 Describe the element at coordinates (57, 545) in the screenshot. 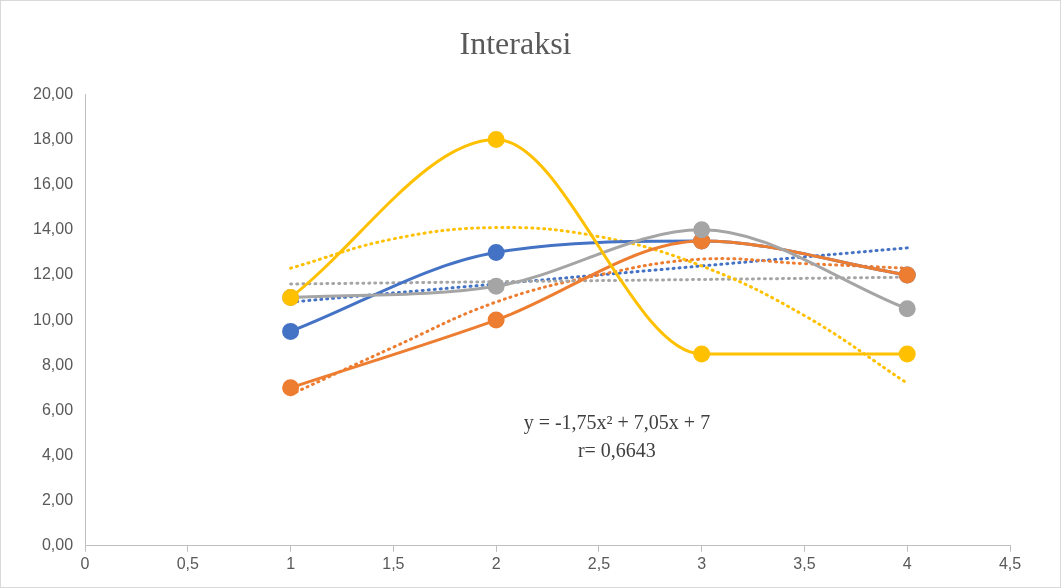

I see `y-tick-label: 0,00` at that location.